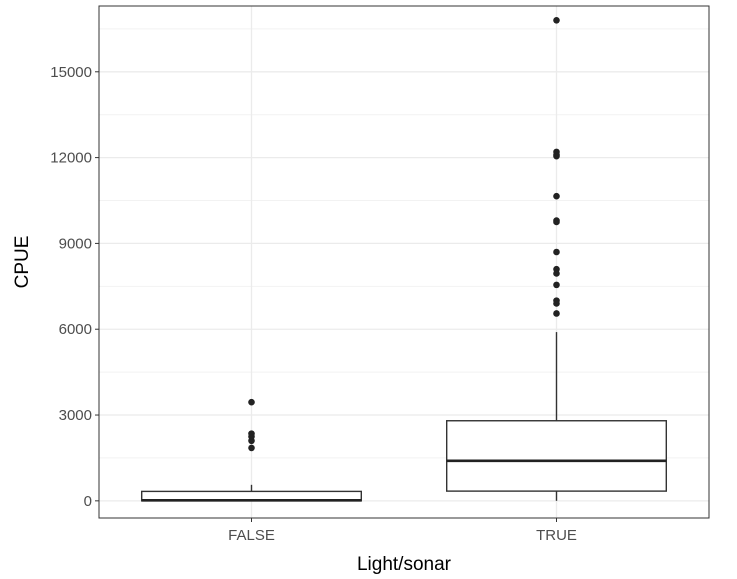 Image resolution: width=737 pixels, height=579 pixels. Describe the element at coordinates (88, 501) in the screenshot. I see `y-tick-label: 0` at that location.